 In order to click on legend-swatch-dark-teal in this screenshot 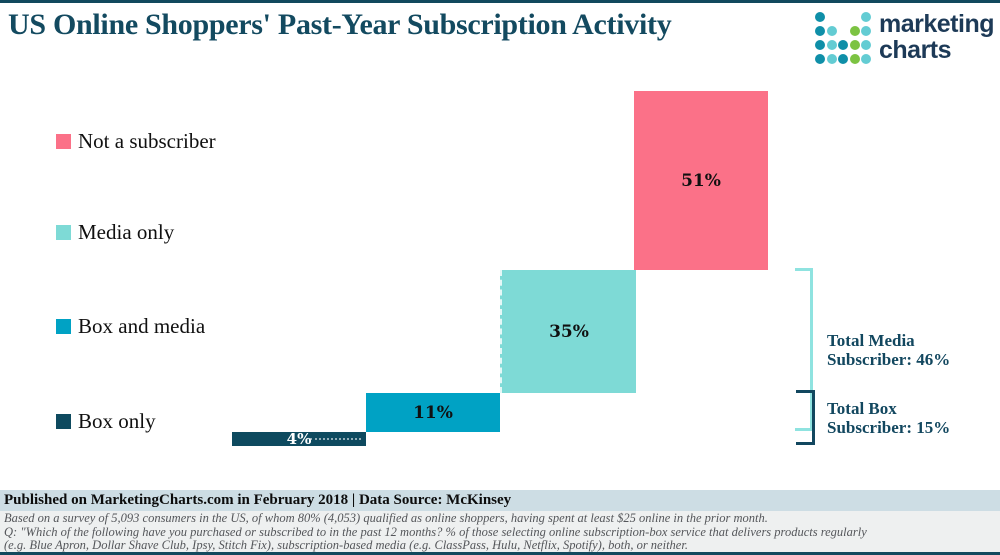, I will do `click(63, 421)`.